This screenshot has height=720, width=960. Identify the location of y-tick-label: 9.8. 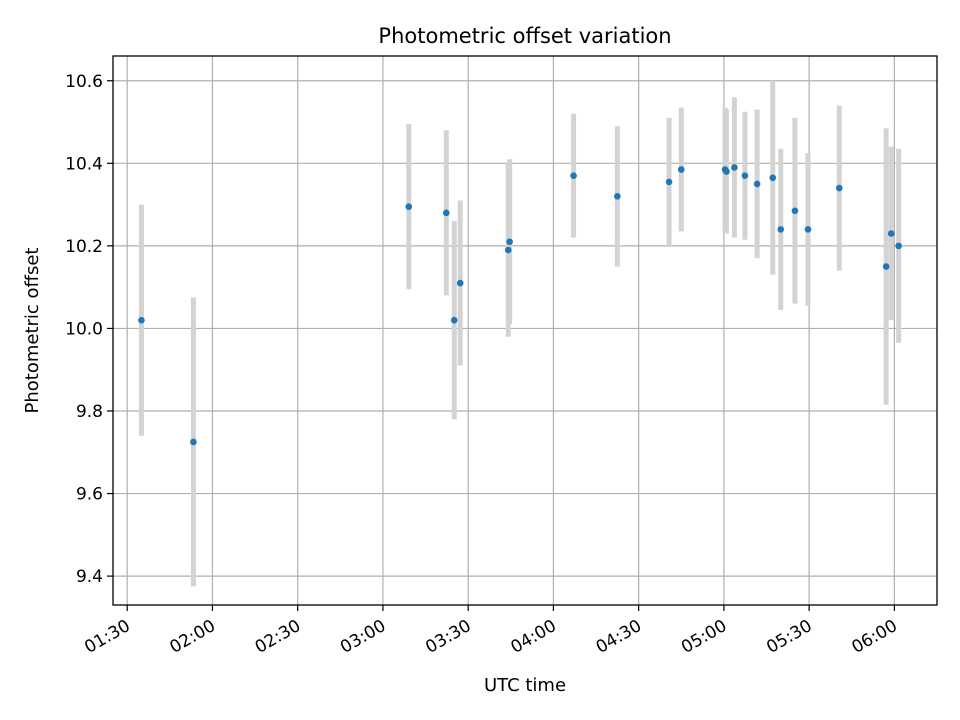
(89, 412).